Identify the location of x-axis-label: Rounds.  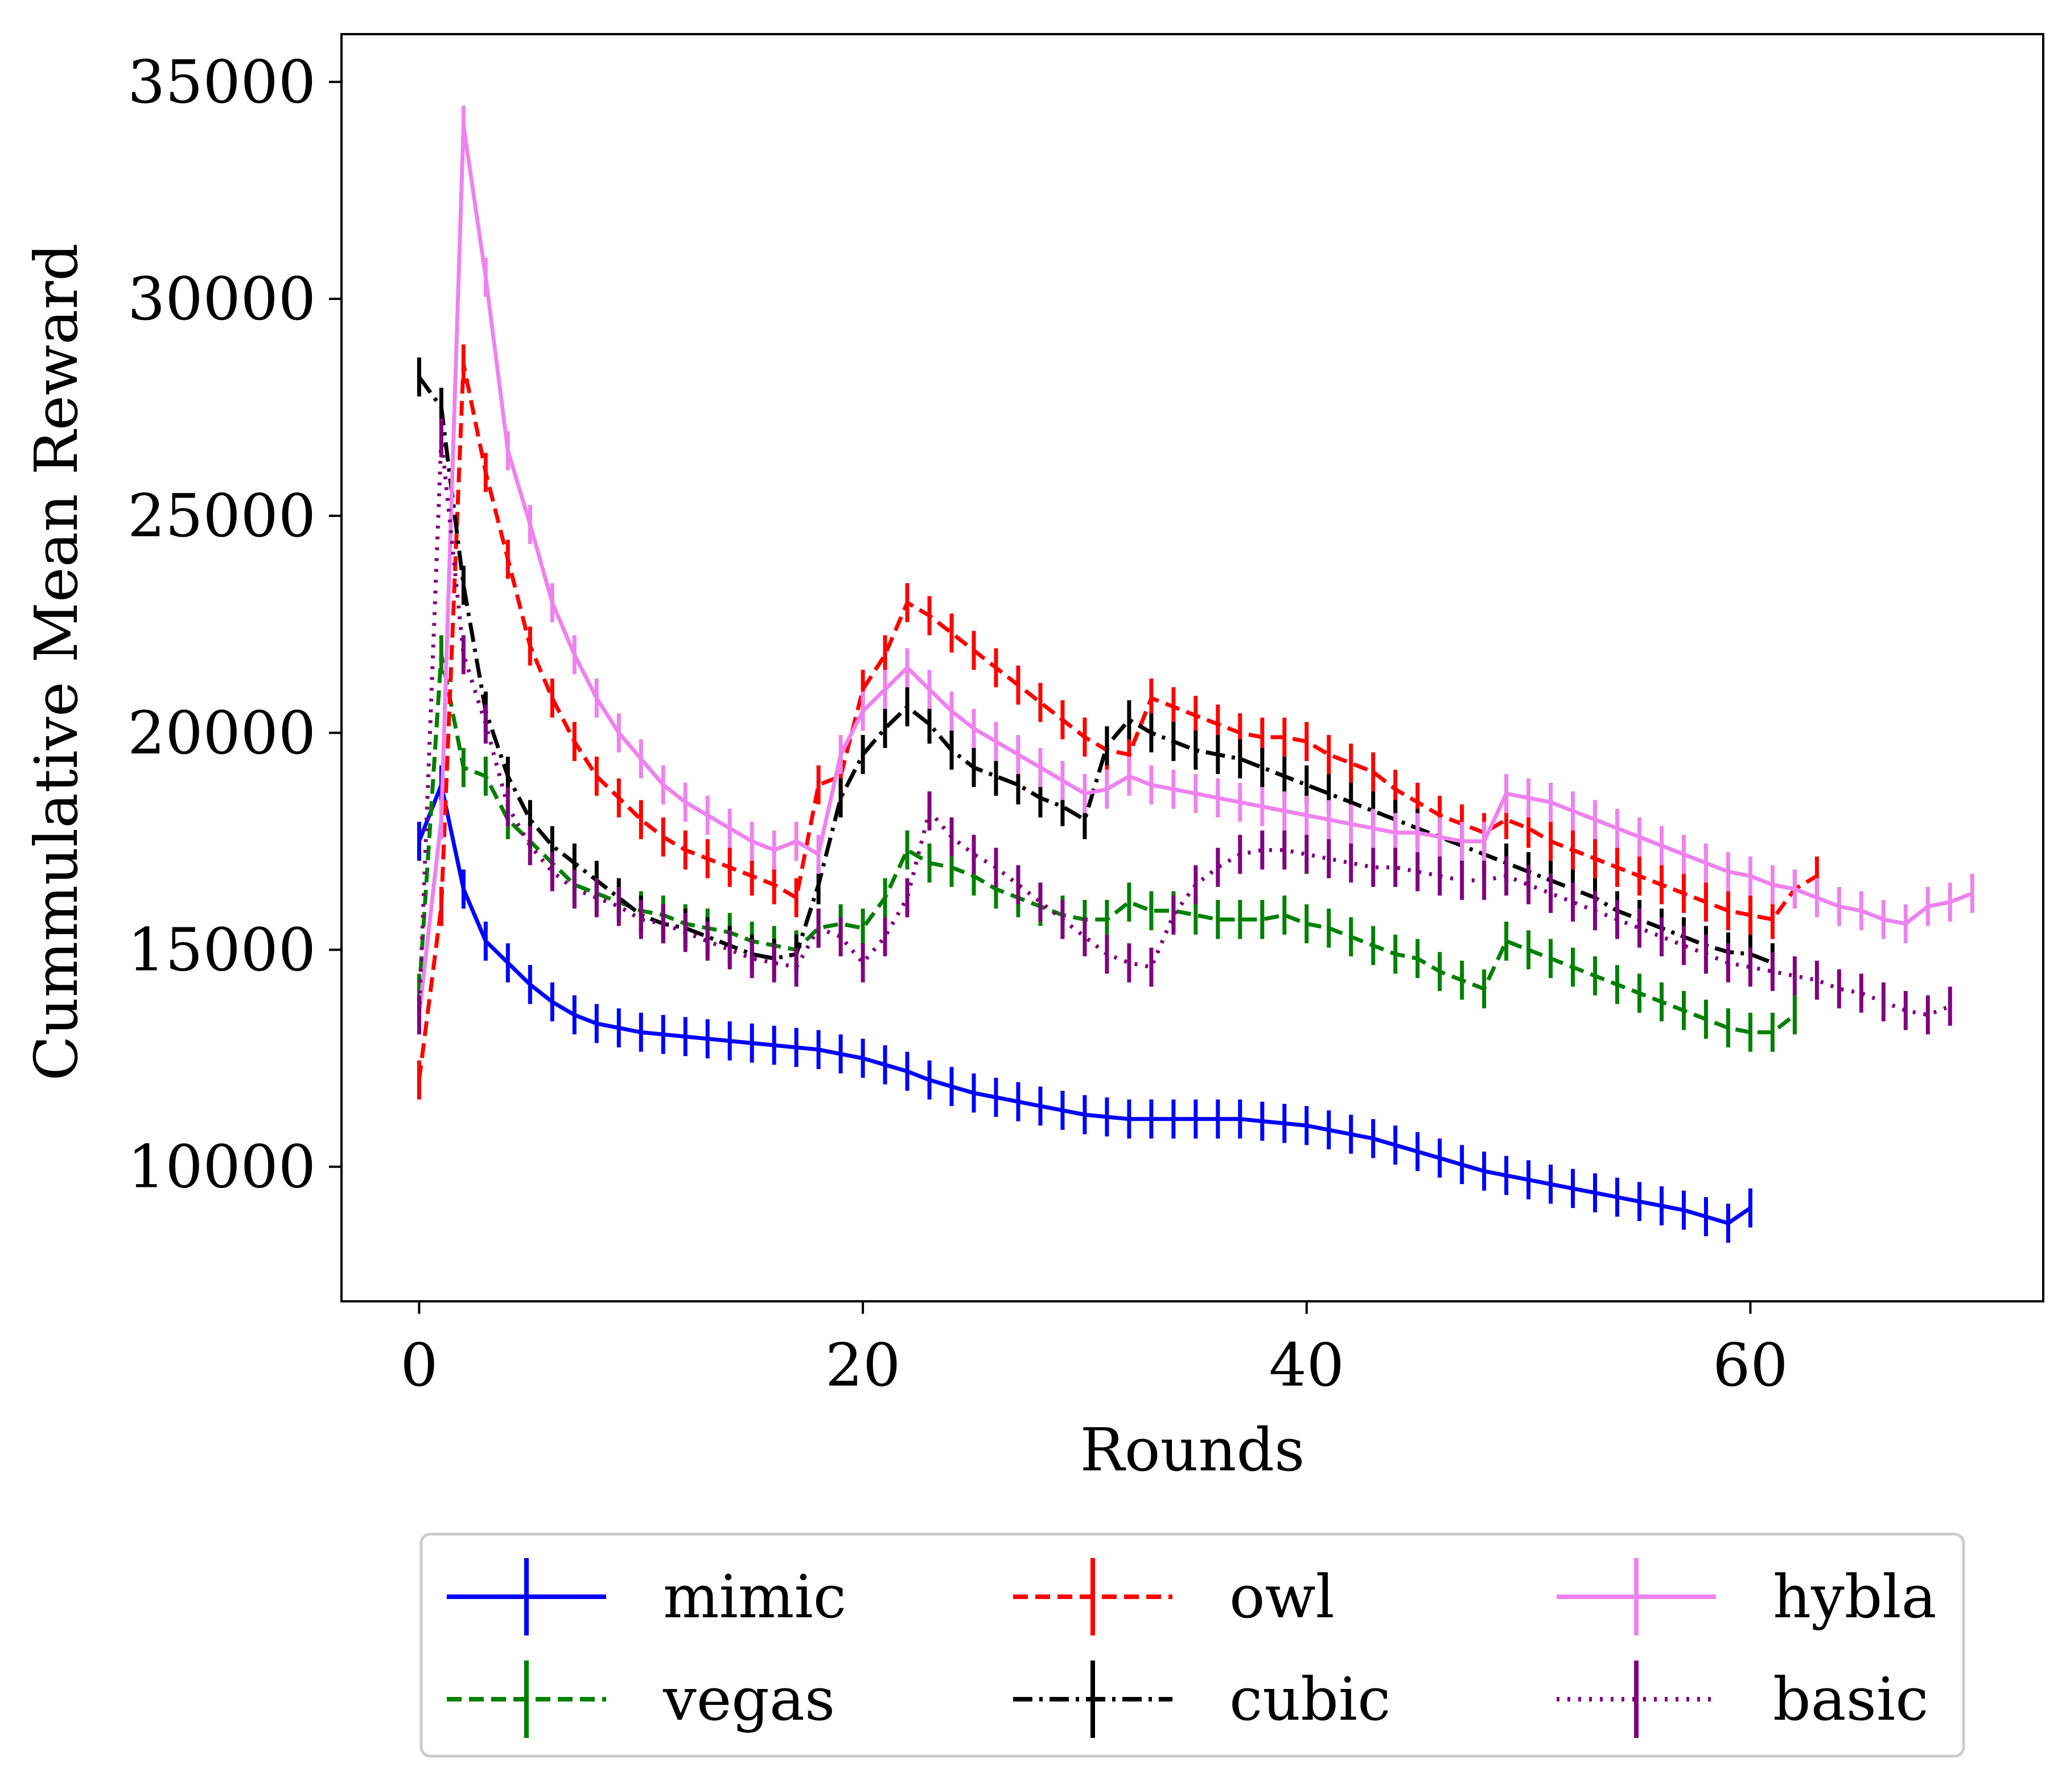
(1192, 1450).